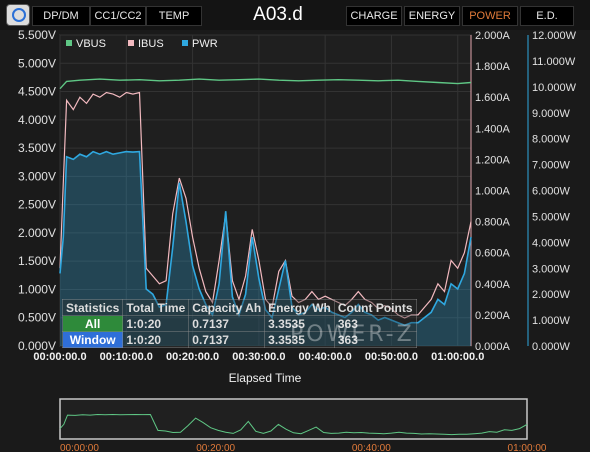 The height and width of the screenshot is (452, 590). What do you see at coordinates (490, 16) in the screenshot?
I see `tab-power: POWER` at bounding box center [490, 16].